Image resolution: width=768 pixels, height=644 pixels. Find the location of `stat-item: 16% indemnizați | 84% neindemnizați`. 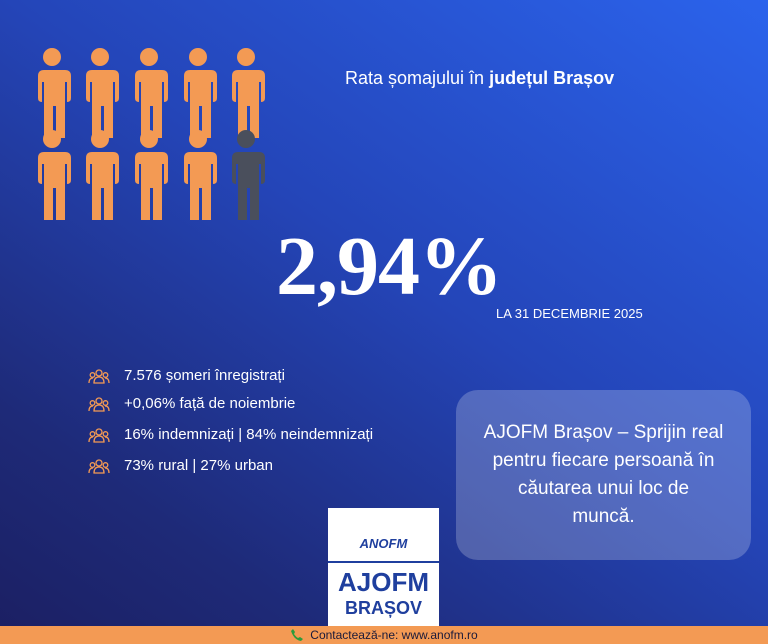

stat-item: 16% indemnizați | 84% neindemnizați is located at coordinates (230, 434).